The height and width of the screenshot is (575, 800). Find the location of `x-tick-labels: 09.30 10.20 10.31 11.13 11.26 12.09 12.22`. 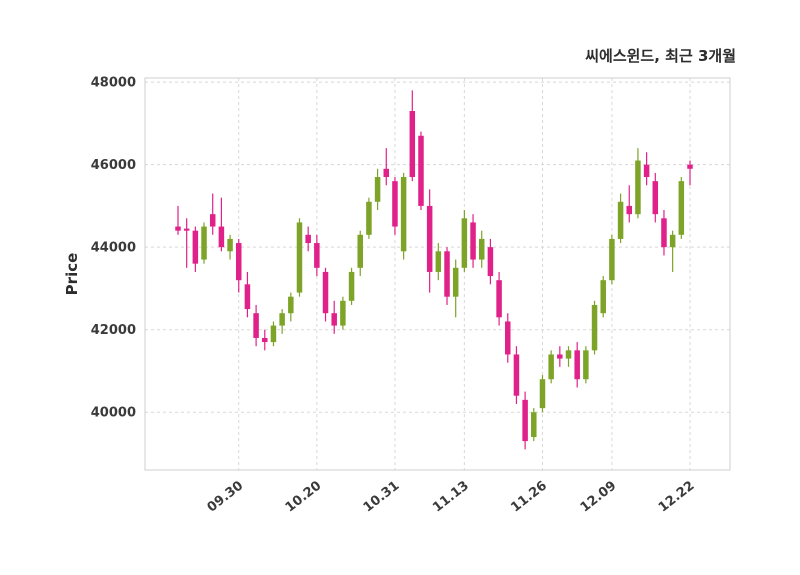

x-tick-labels: 09.30 10.20 10.31 11.13 11.26 12.09 12.22 is located at coordinates (451, 496).